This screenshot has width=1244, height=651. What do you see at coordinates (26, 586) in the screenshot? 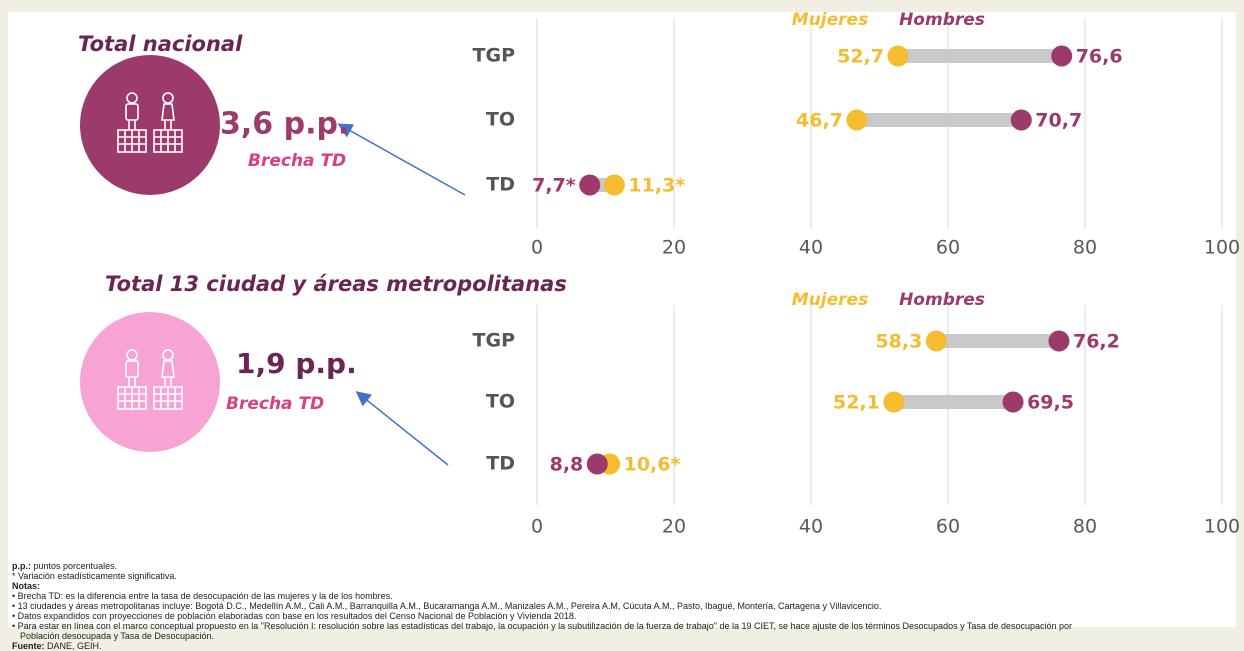
I see `notes-title: Notas:` at bounding box center [26, 586].